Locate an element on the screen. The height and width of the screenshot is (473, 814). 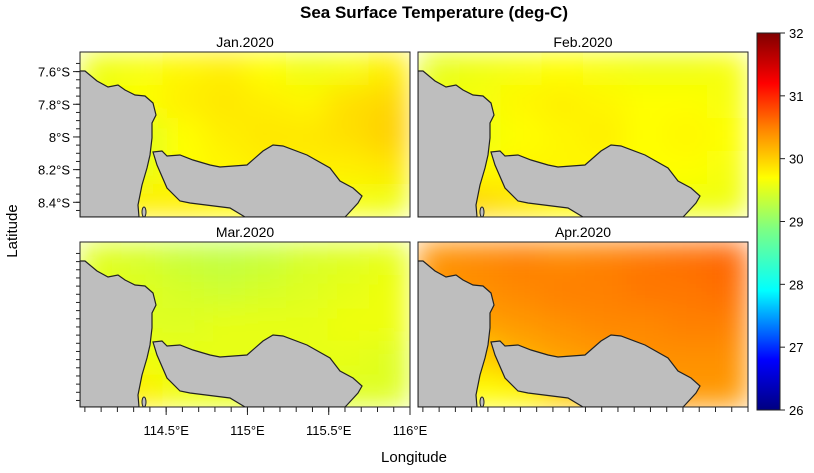
x-axis-label: Longitude is located at coordinates (414, 457).